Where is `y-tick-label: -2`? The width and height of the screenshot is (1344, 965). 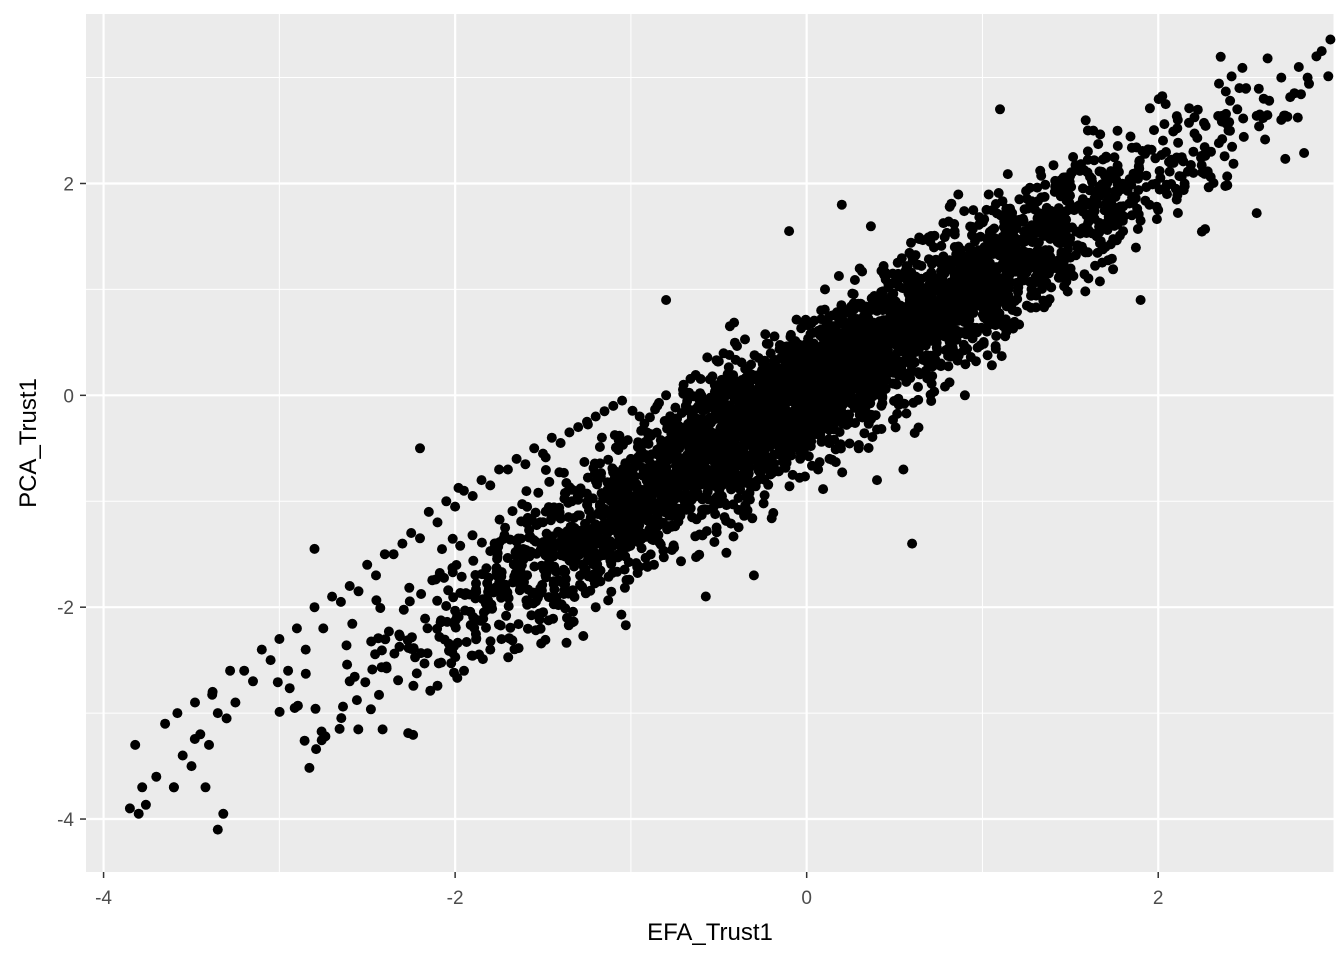
y-tick-label: -2 is located at coordinates (65, 608).